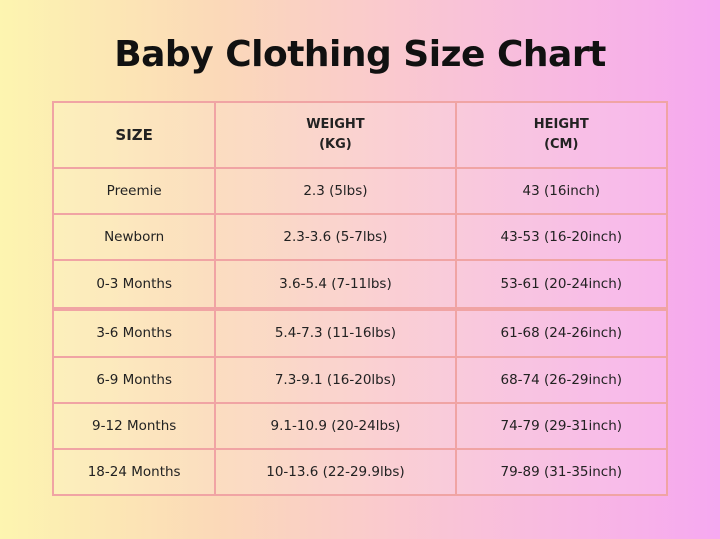  I want to click on table-row: Newborn 2.3-3.6 (5-7lbs) 43-53 (16-20inch), so click(360, 236).